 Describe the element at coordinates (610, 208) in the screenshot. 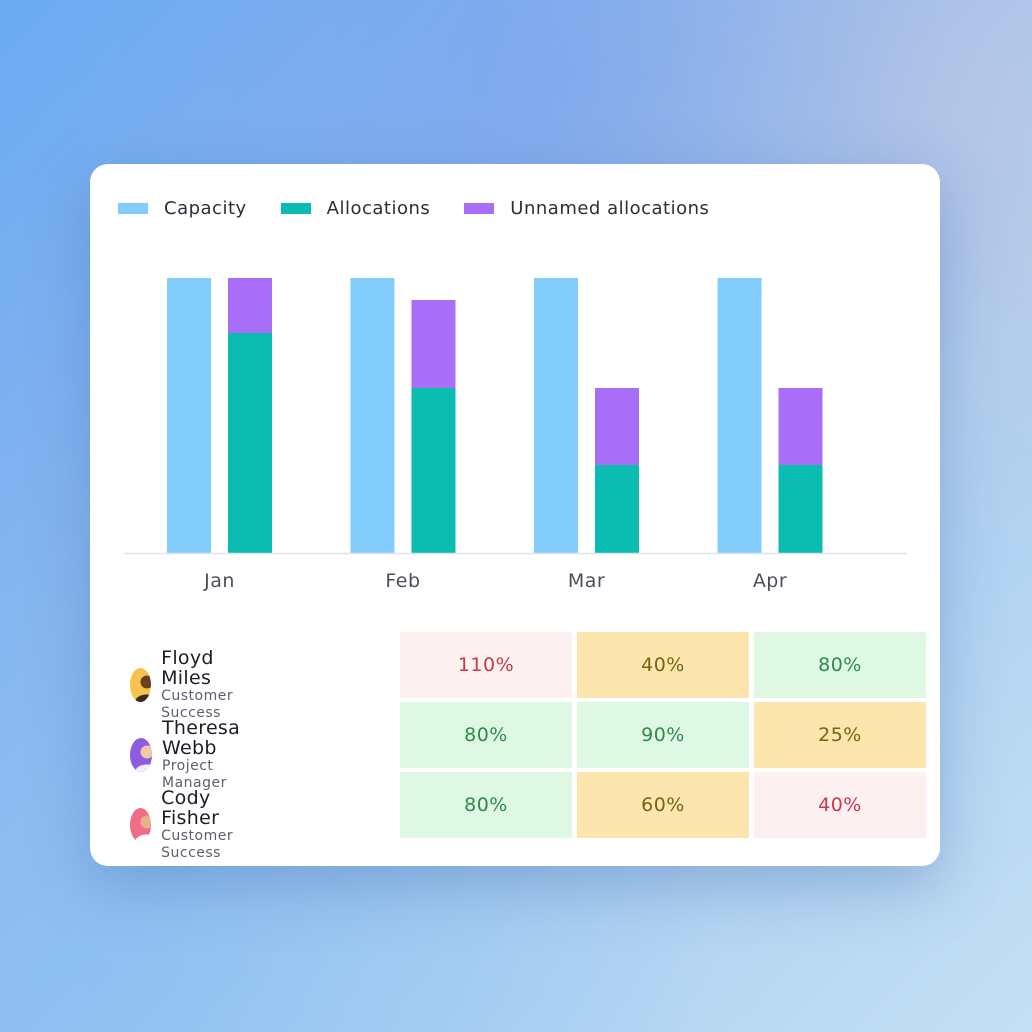

I see `legend-label-unnamed-allocations: Unnamed allocations` at that location.